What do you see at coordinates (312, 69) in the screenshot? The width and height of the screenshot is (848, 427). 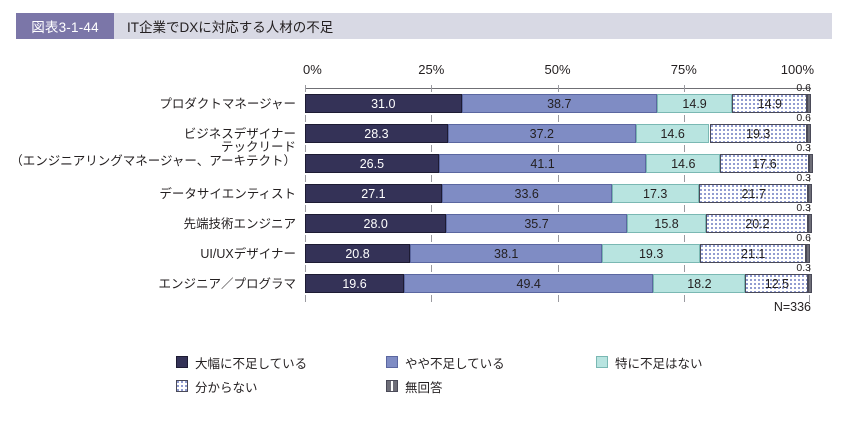 I see `x-axis-tick-0: 0%` at bounding box center [312, 69].